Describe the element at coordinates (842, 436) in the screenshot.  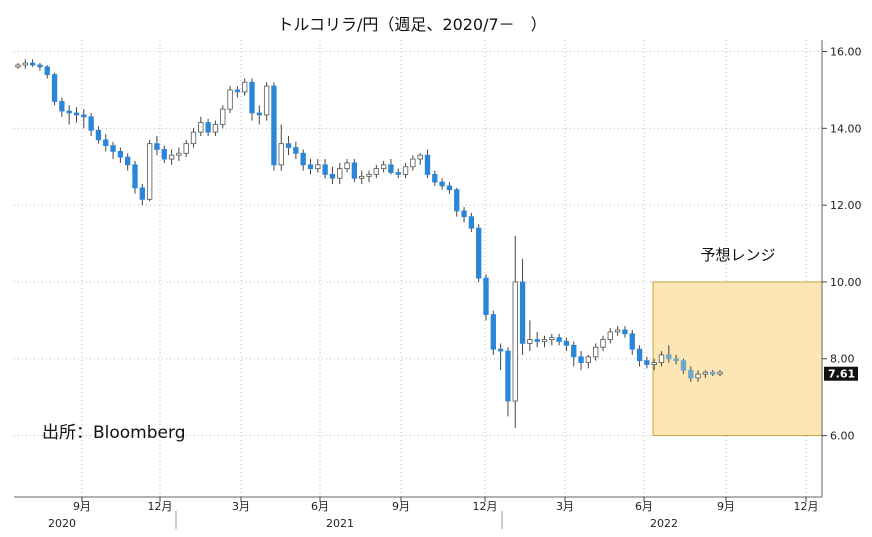
I see `y-tick-label: 6.00` at that location.